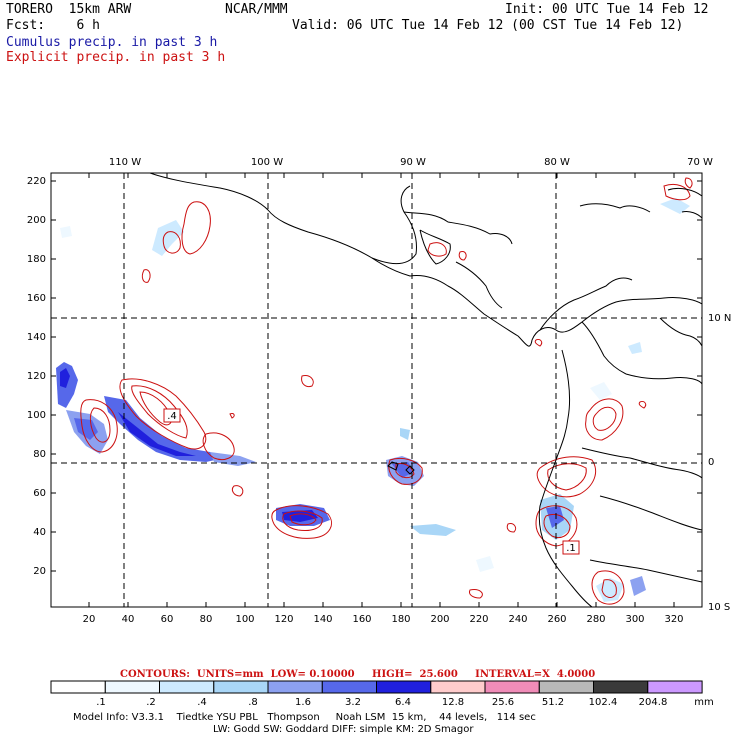 This screenshot has width=740, height=740. Describe the element at coordinates (36, 415) in the screenshot. I see `y-tick-label: 100` at that location.